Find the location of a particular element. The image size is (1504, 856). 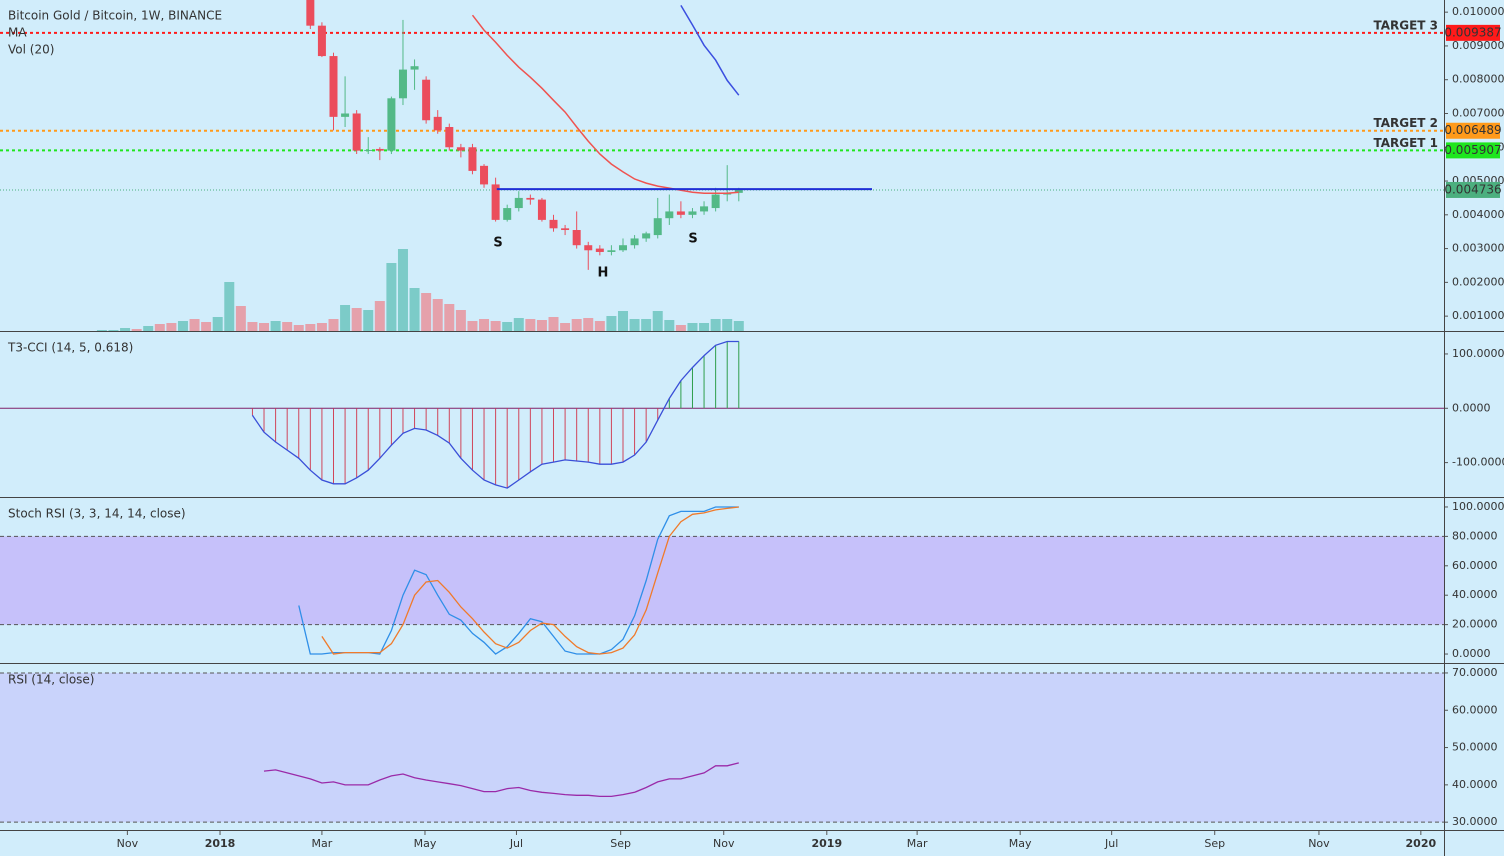

price-label: 0.006489 is located at coordinates (1472, 130).